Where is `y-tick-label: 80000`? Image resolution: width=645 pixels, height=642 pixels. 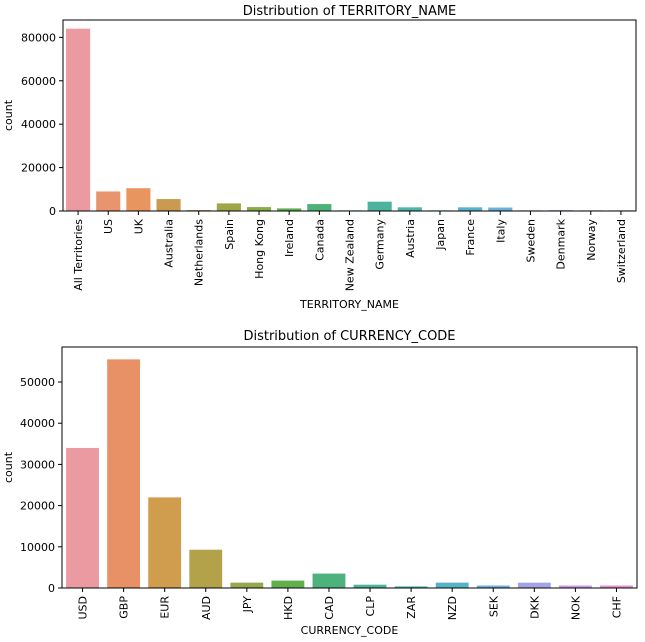 y-tick-label: 80000 is located at coordinates (38, 37).